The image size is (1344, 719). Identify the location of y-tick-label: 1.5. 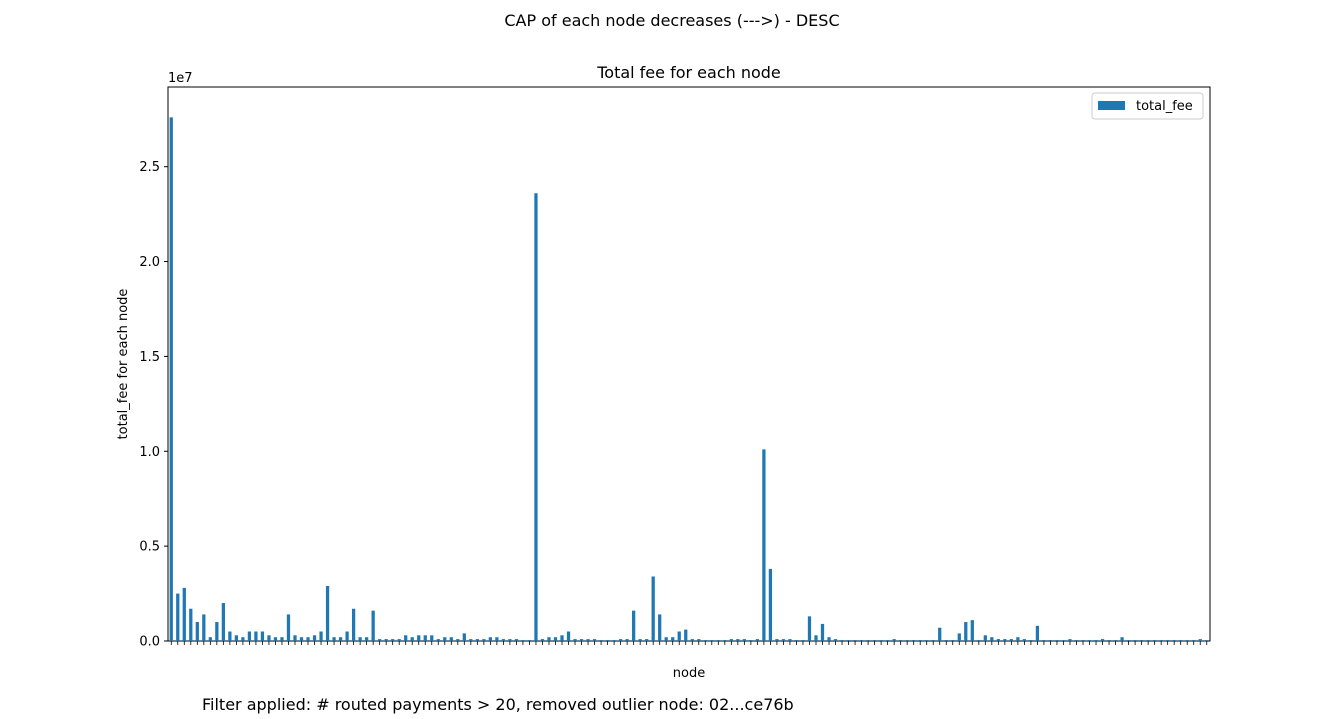
(149, 357).